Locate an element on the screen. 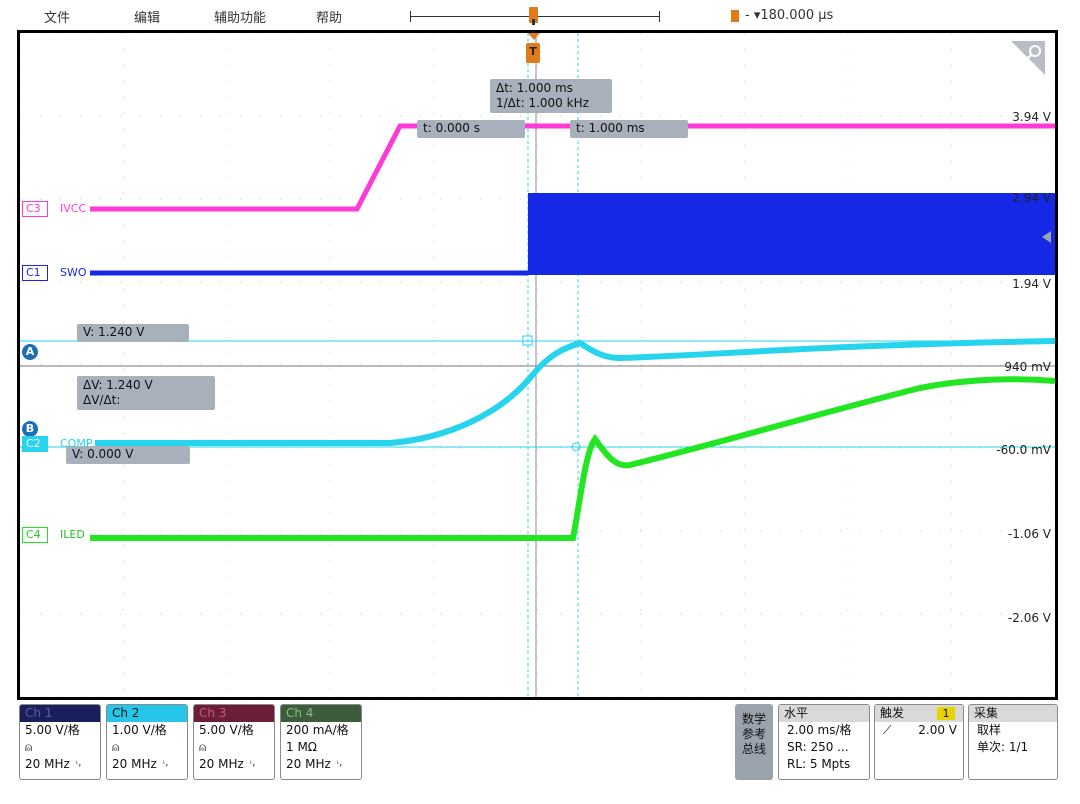 This screenshot has height=804, width=1080. delta-time-readout: Δt: 1.000 ms 1/Δt: 1.000 kHz is located at coordinates (551, 96).